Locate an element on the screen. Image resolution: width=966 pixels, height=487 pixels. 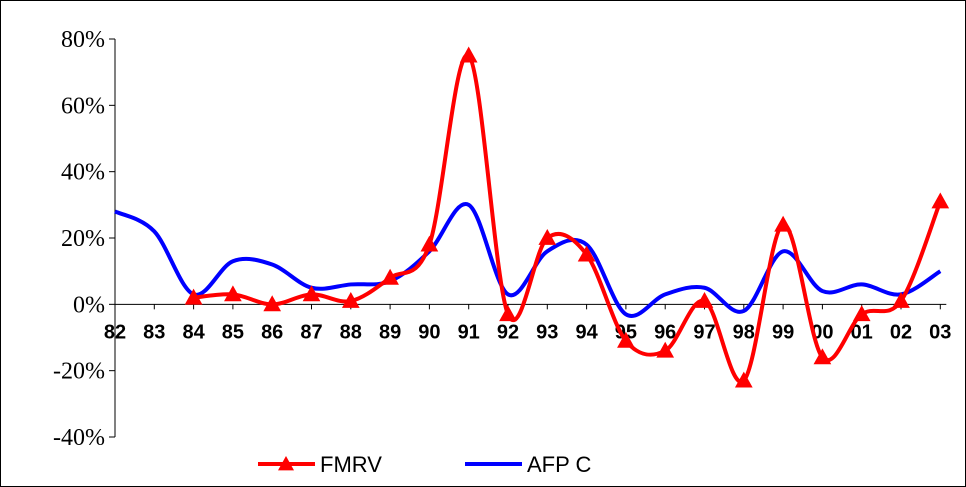
x-tick-label: 89 is located at coordinates (390, 332).